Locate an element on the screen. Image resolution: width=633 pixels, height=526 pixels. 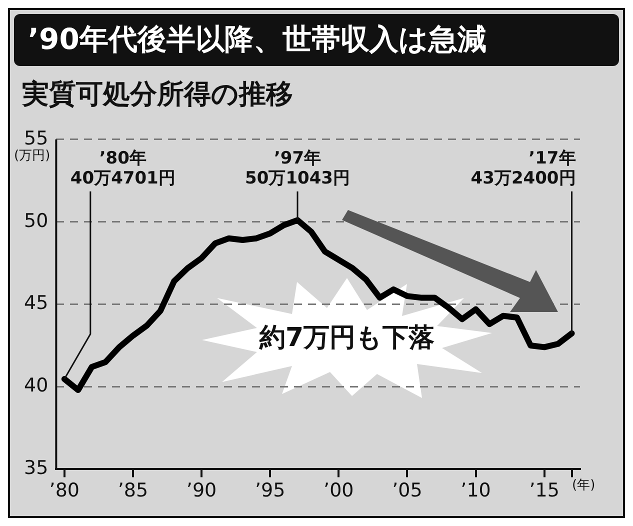
y-tick-label: 35 is located at coordinates (36, 468).